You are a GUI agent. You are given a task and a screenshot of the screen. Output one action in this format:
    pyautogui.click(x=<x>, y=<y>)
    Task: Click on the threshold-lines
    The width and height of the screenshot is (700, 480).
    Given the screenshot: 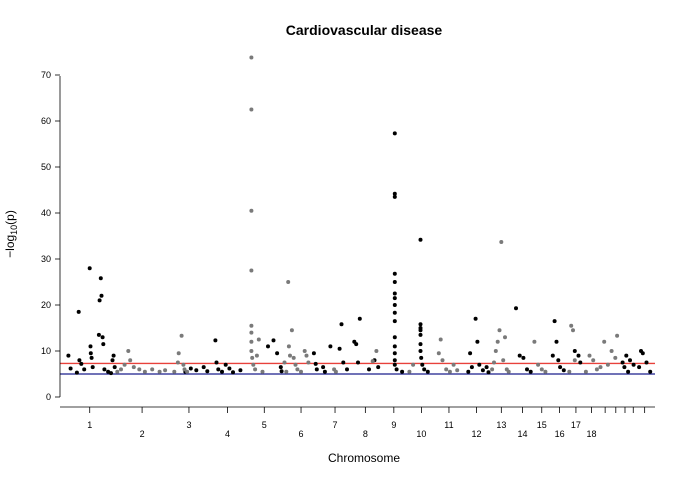 What is the action you would take?
    pyautogui.click(x=357, y=368)
    